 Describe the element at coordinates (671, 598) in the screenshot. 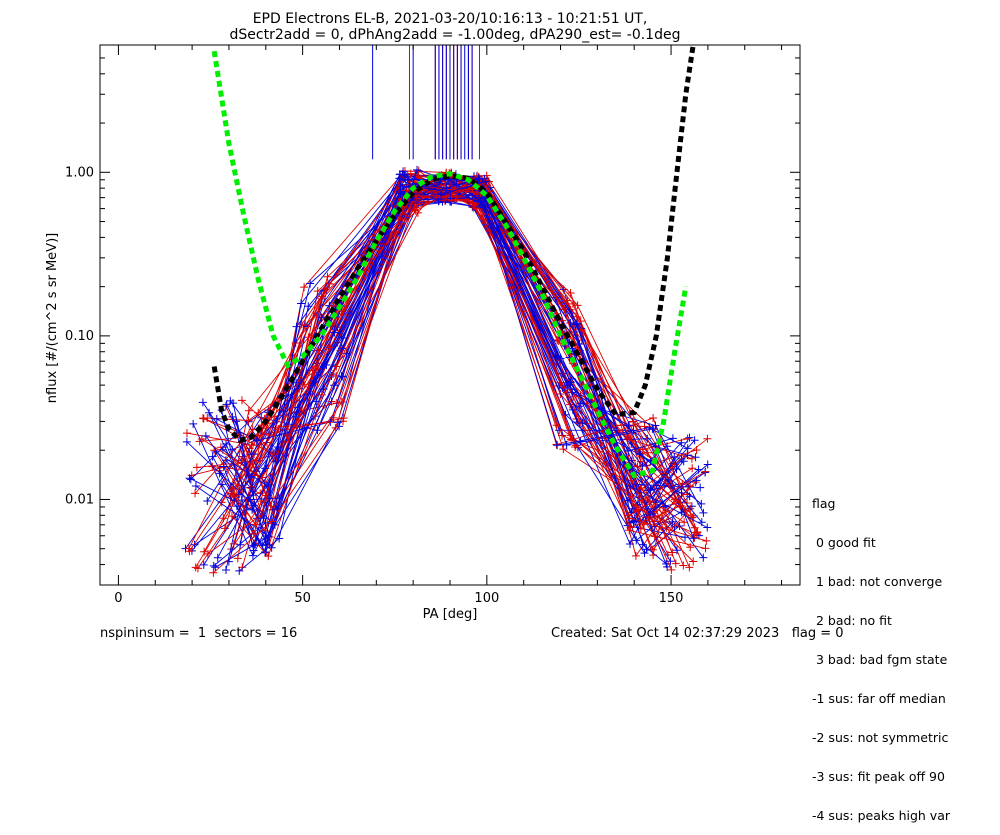

I see `x-tick-label: 150` at that location.